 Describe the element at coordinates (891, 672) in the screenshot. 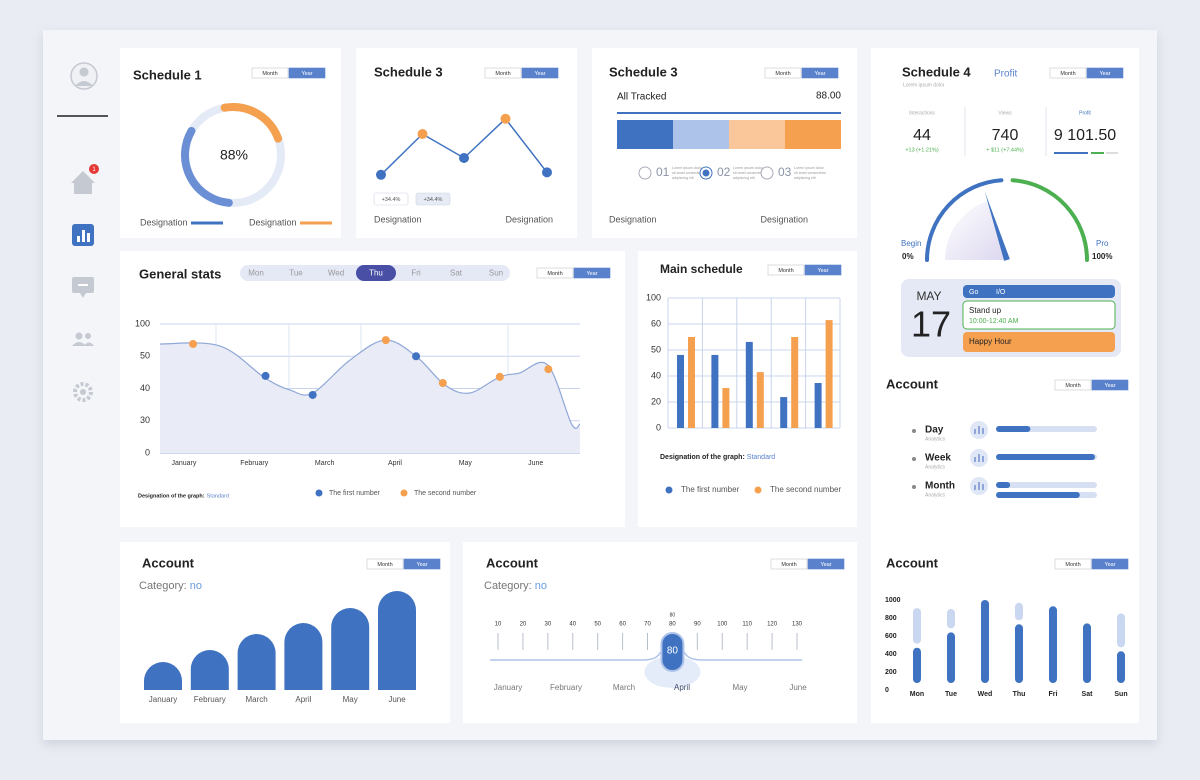

I see `y-tick-label: 200` at that location.